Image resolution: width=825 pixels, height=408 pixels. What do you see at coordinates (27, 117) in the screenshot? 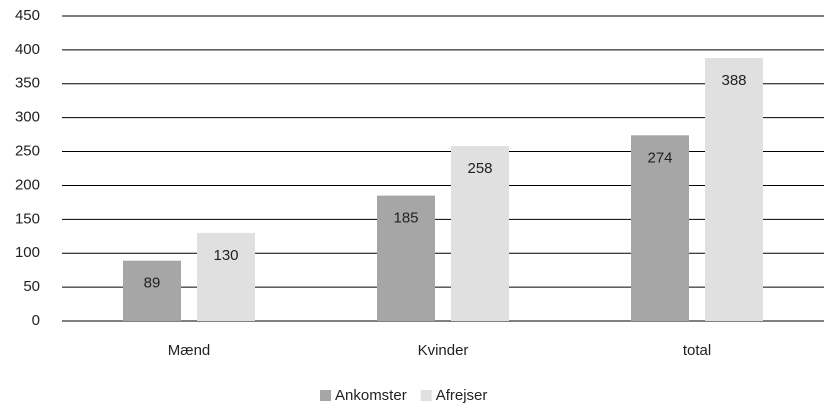
I see `y-tick-label: 300` at bounding box center [27, 117].